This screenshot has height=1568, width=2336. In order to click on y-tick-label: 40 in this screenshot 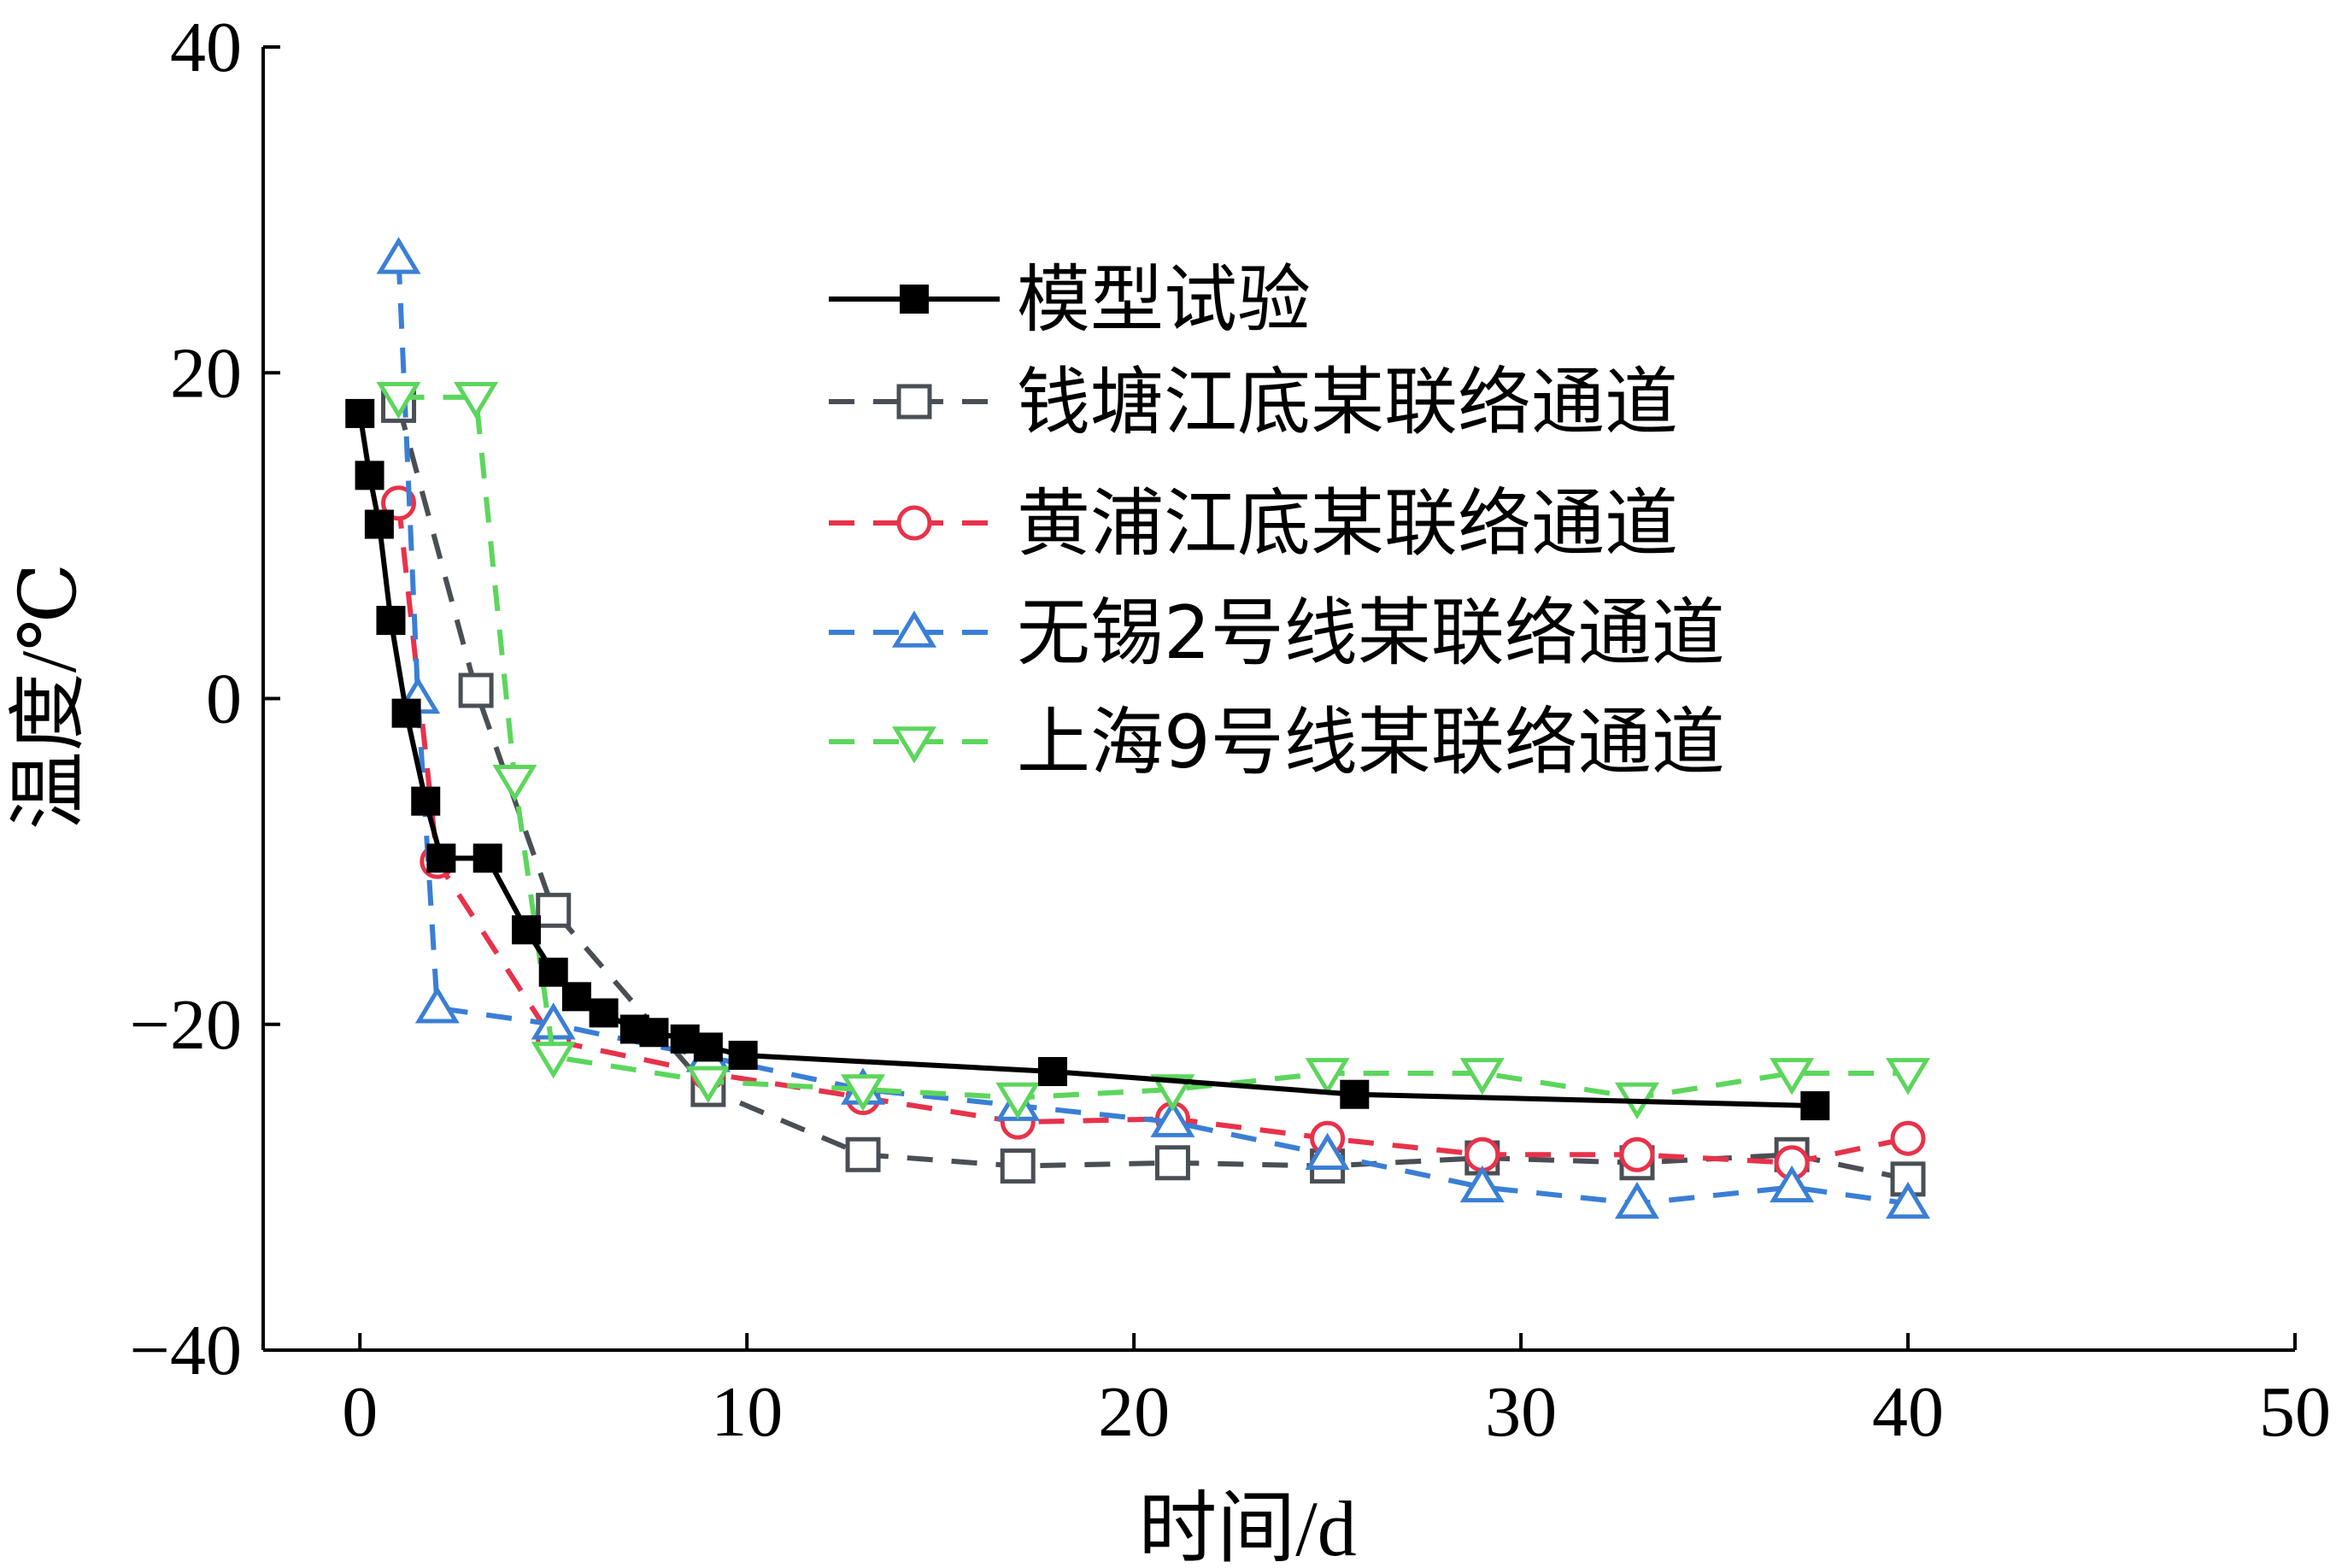, I will do `click(206, 47)`.